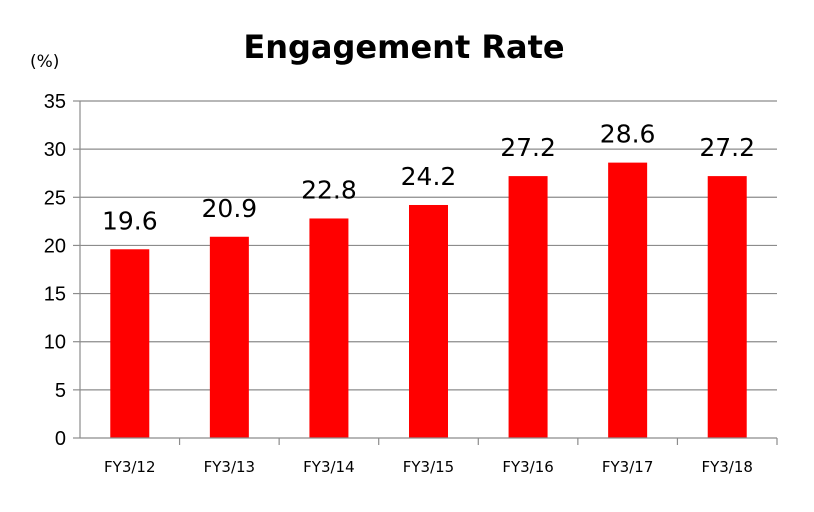 This screenshot has height=512, width=814. What do you see at coordinates (55, 246) in the screenshot?
I see `y-tick-label: 20` at bounding box center [55, 246].